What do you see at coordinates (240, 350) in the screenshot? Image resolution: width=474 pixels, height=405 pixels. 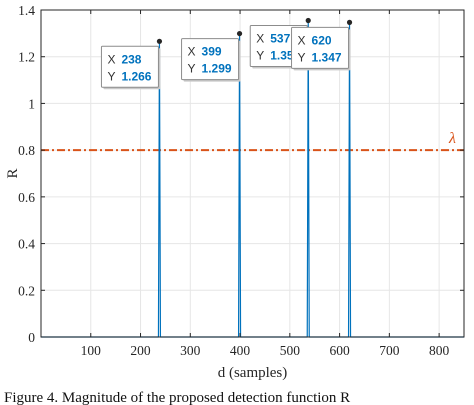 I see `x-tick-label: 400` at bounding box center [240, 350].